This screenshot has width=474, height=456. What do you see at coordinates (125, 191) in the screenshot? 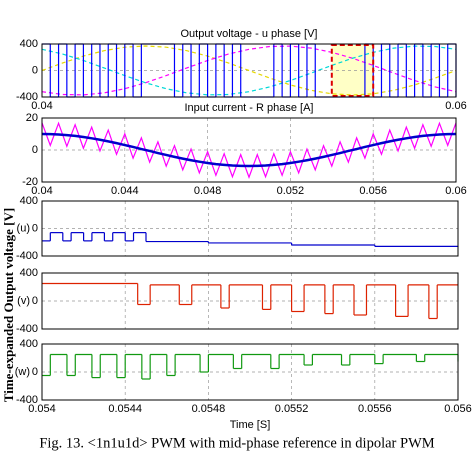
I see `x-tick-label: 0.044` at bounding box center [125, 191].